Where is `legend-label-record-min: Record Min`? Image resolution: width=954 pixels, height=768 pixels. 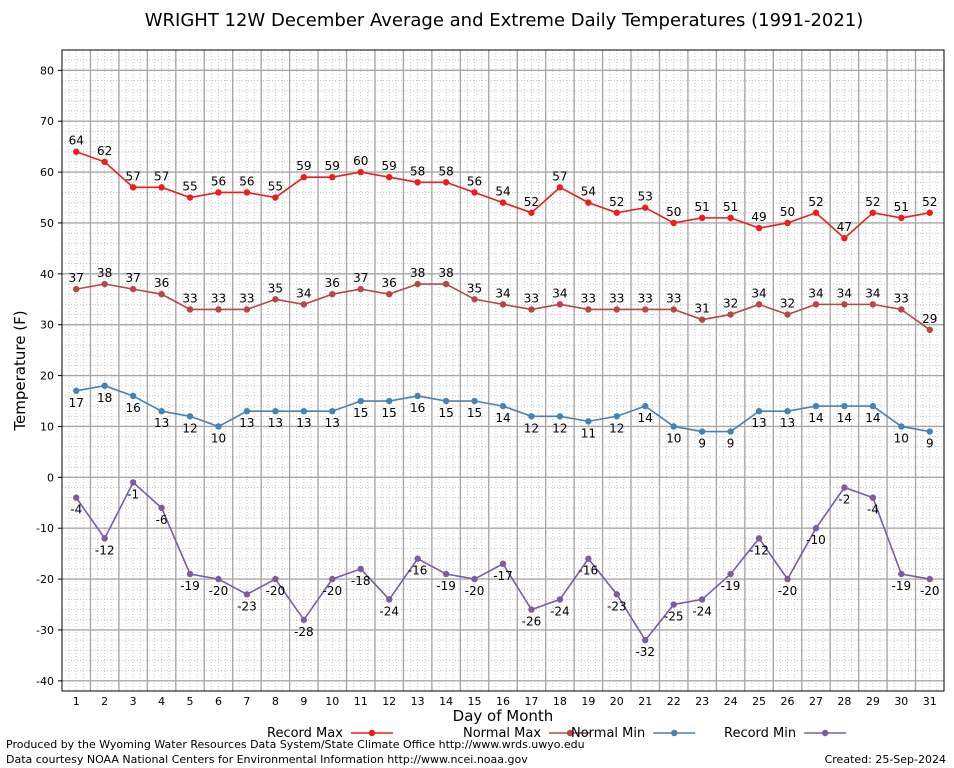 legend-label-record-min: Record Min is located at coordinates (760, 733).